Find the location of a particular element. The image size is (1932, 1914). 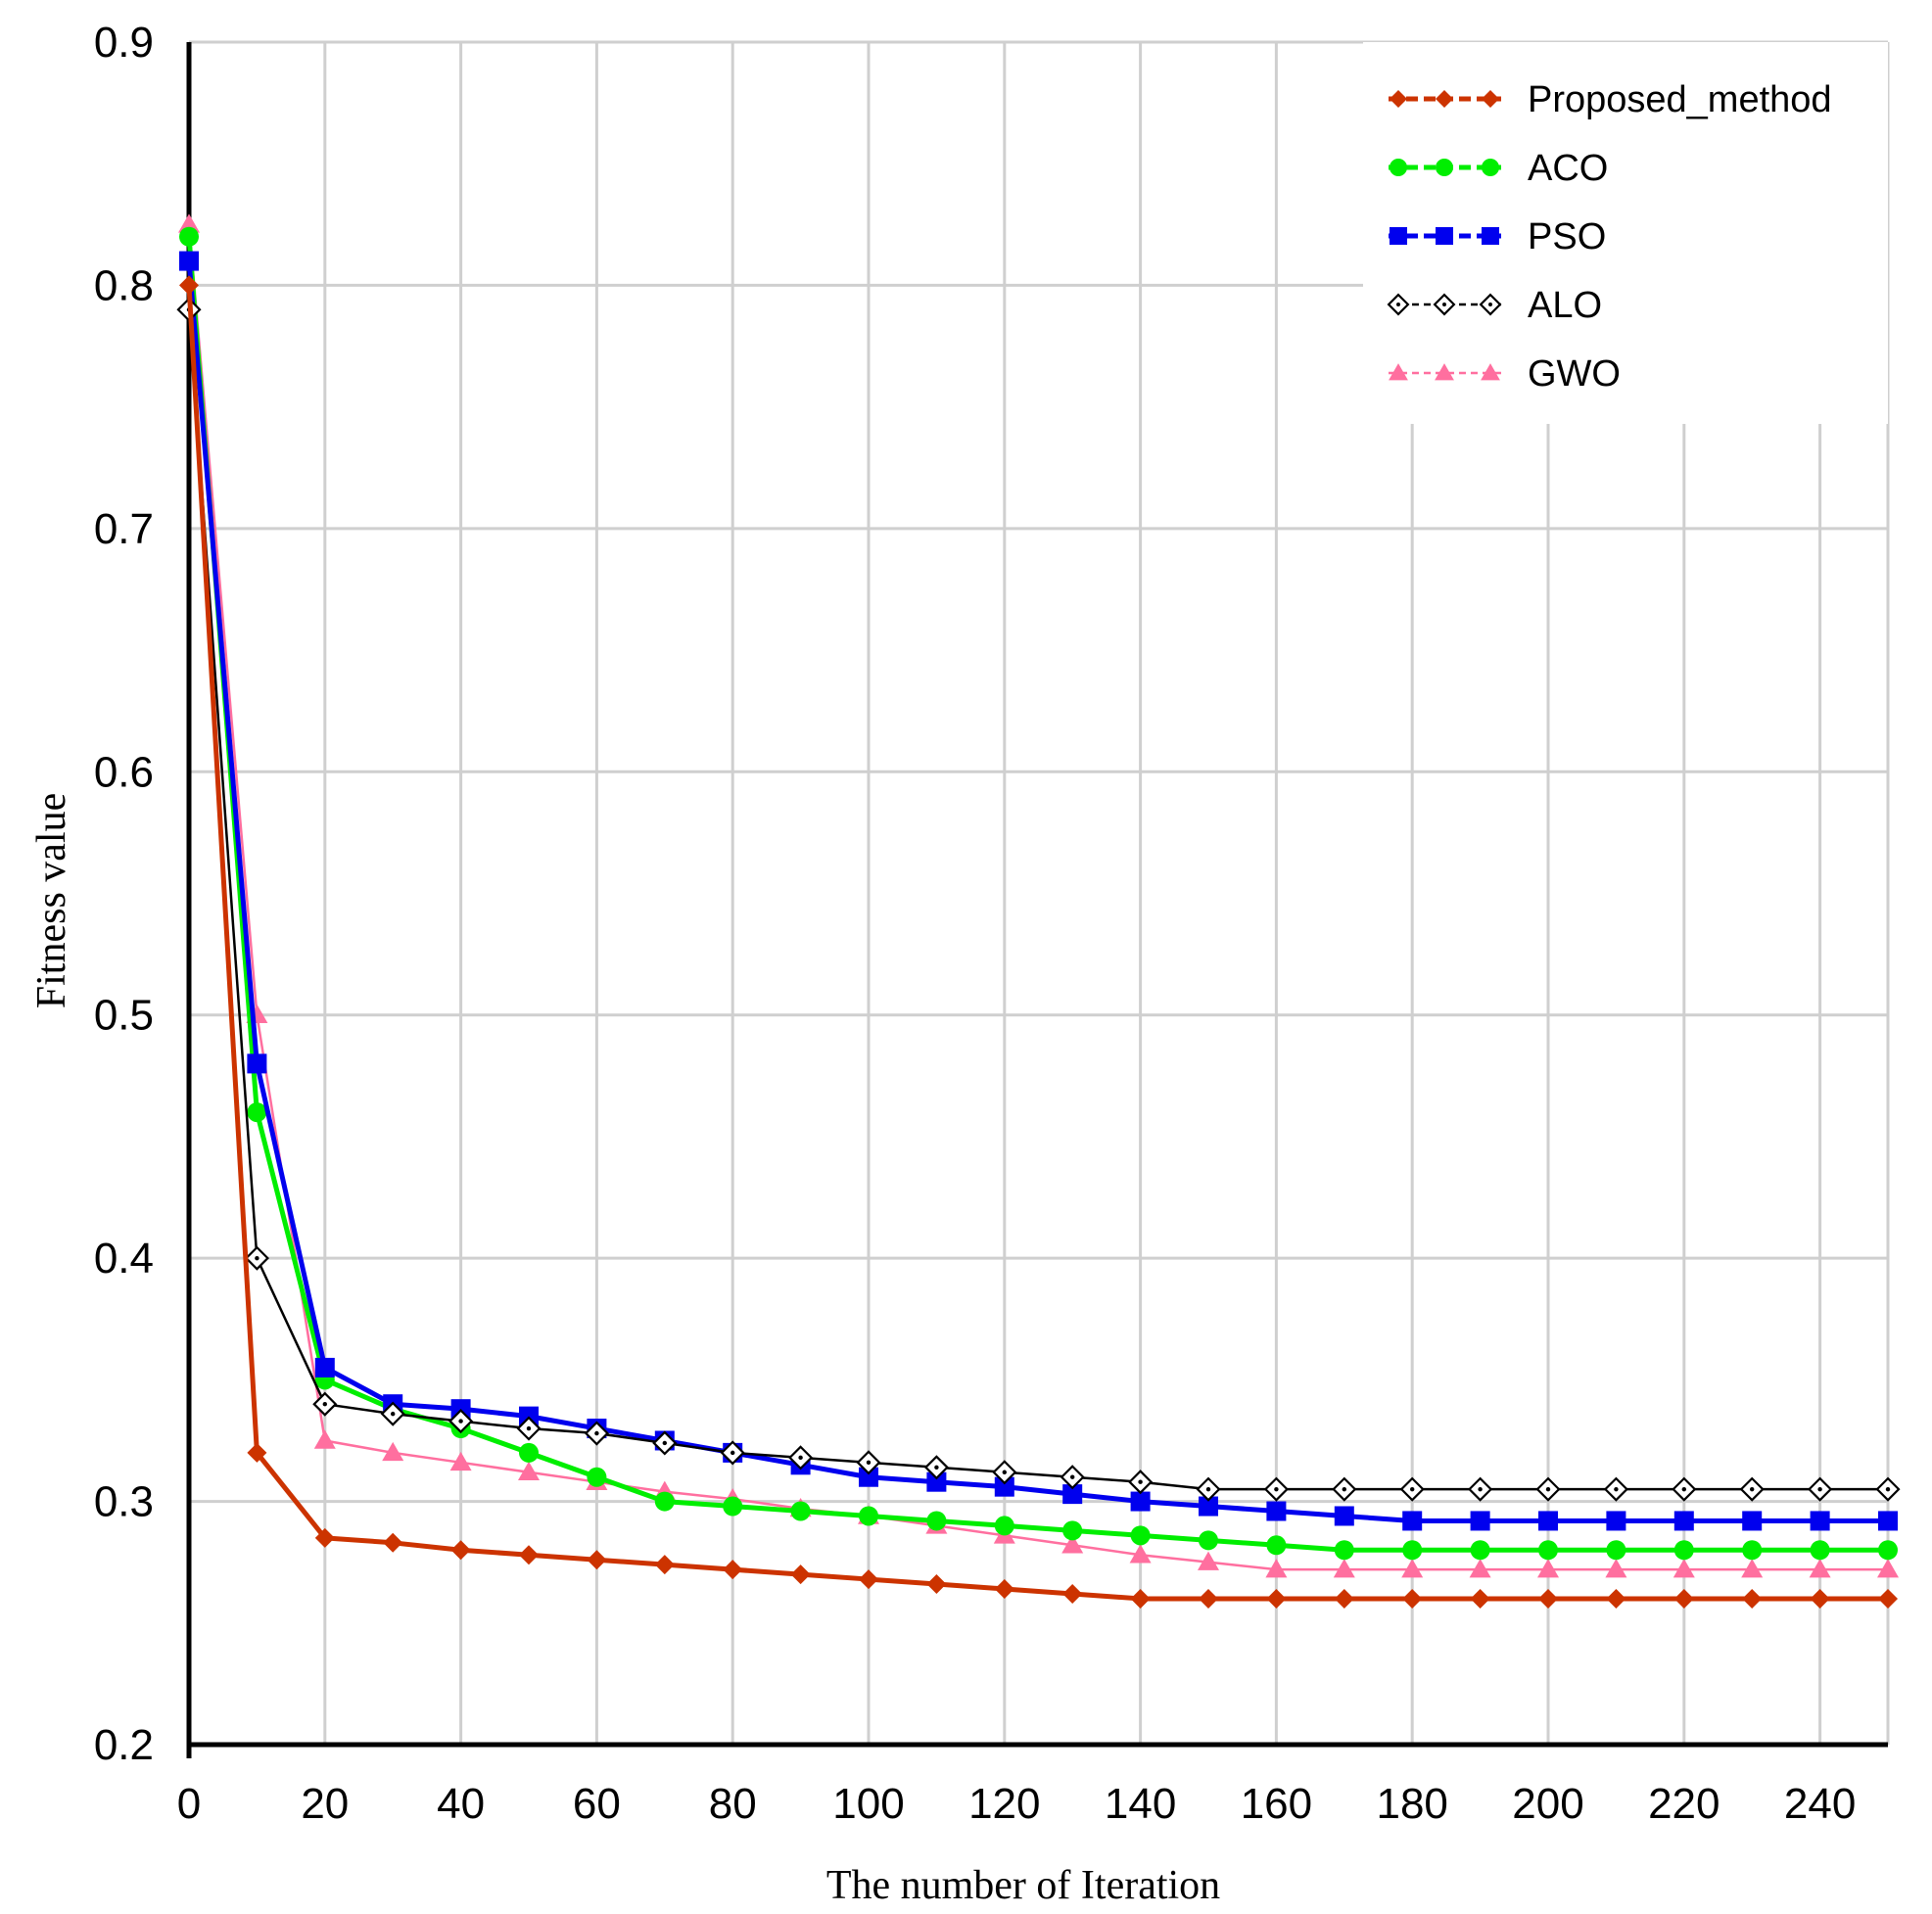

y-axis-label: Fitness value is located at coordinates (52, 900).